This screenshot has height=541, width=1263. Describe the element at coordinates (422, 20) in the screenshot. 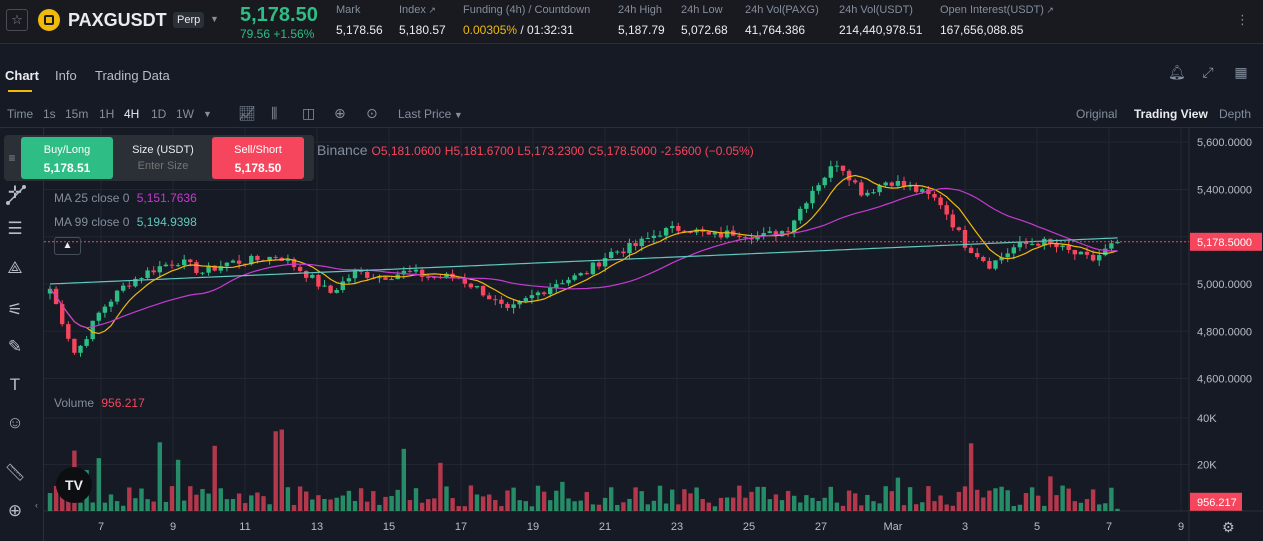

I see `stat-index: Index ↗ 5,180.57` at that location.